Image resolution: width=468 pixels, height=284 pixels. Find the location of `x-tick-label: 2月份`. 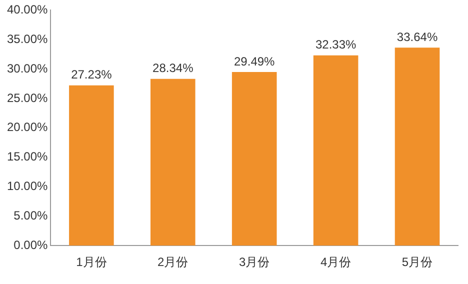

x-tick-label: 2月份 is located at coordinates (173, 262).